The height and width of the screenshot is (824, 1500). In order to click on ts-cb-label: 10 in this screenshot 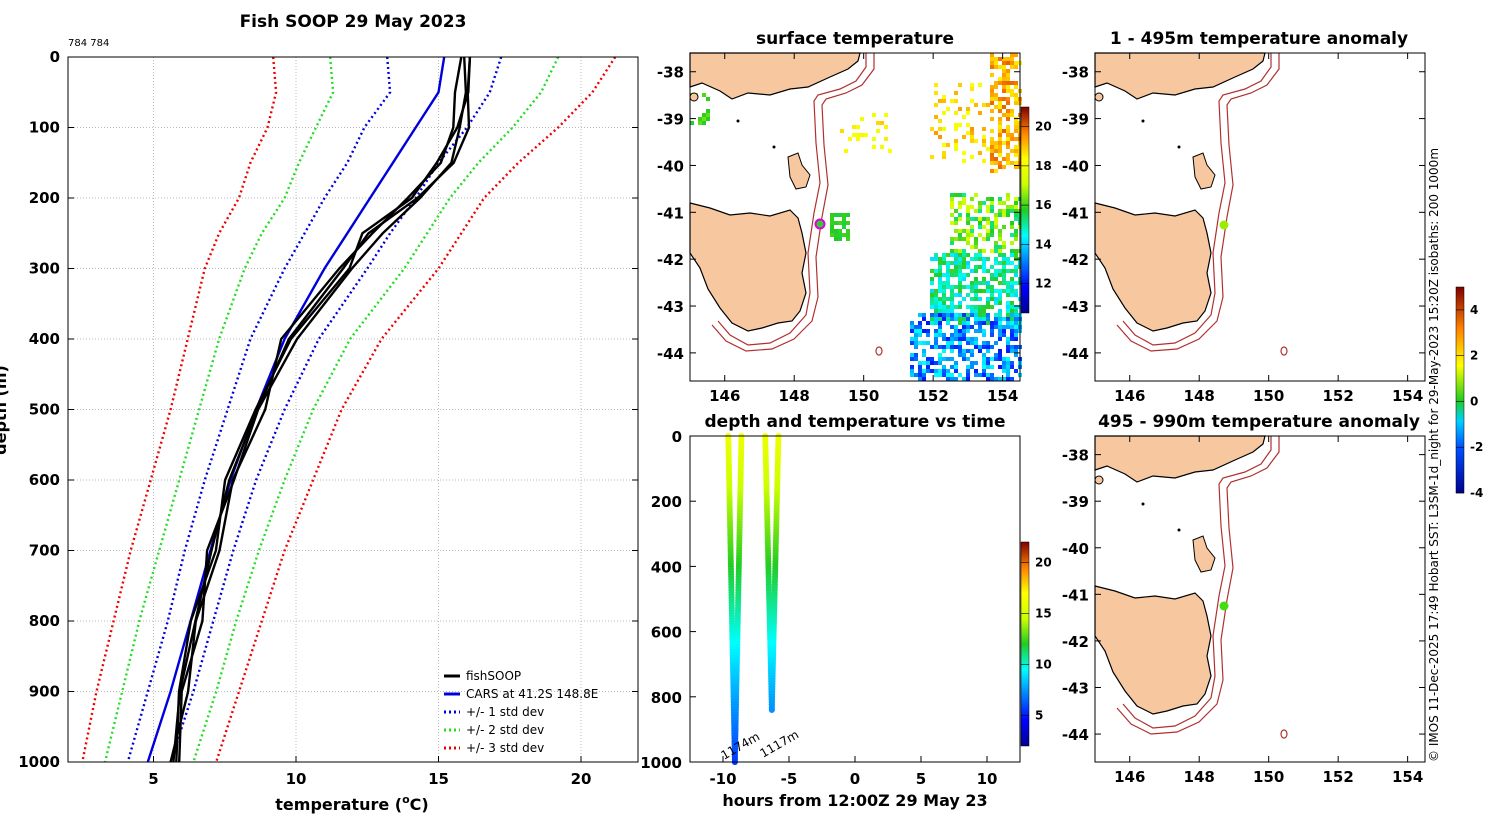, I will do `click(1043, 664)`.